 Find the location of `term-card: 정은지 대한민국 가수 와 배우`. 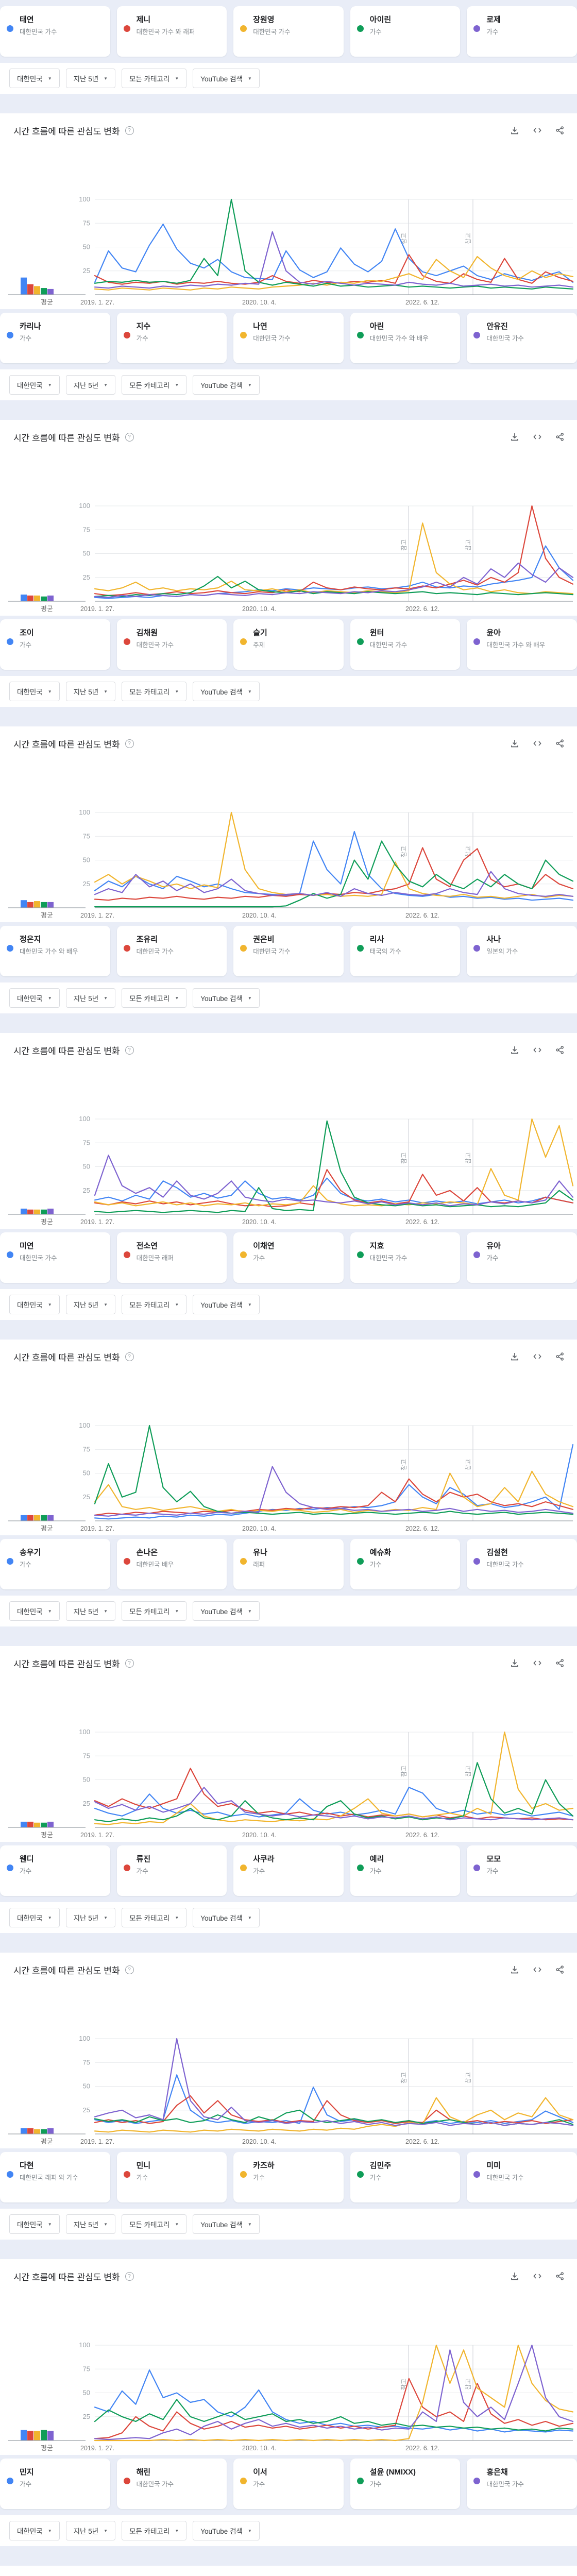

term-card: 정은지 대한민국 가수 와 배우 is located at coordinates (55, 951).